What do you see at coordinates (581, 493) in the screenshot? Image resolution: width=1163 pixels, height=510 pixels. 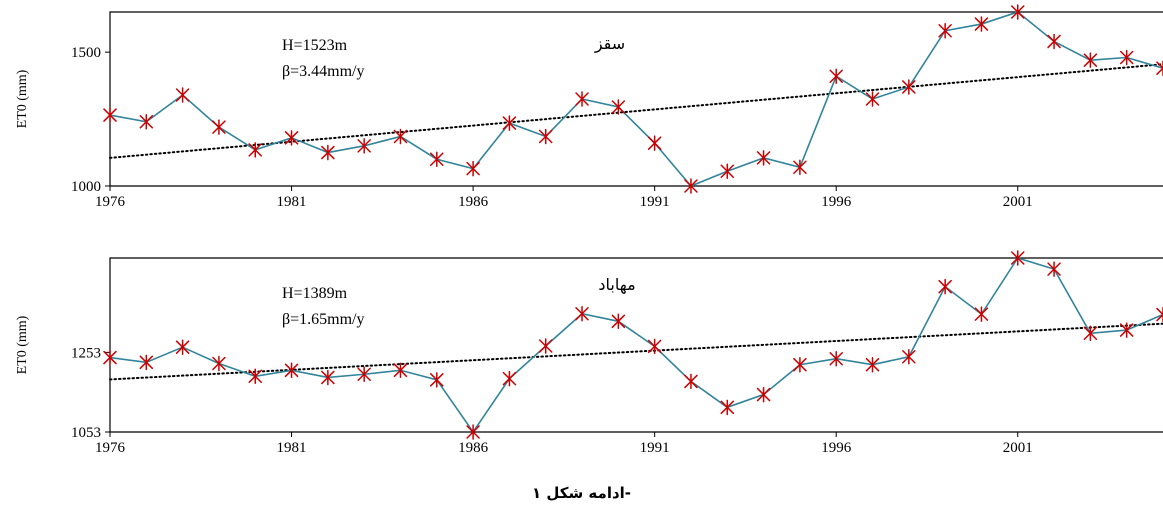 I see `figure-caption: ادامه شکل ۱-` at bounding box center [581, 493].